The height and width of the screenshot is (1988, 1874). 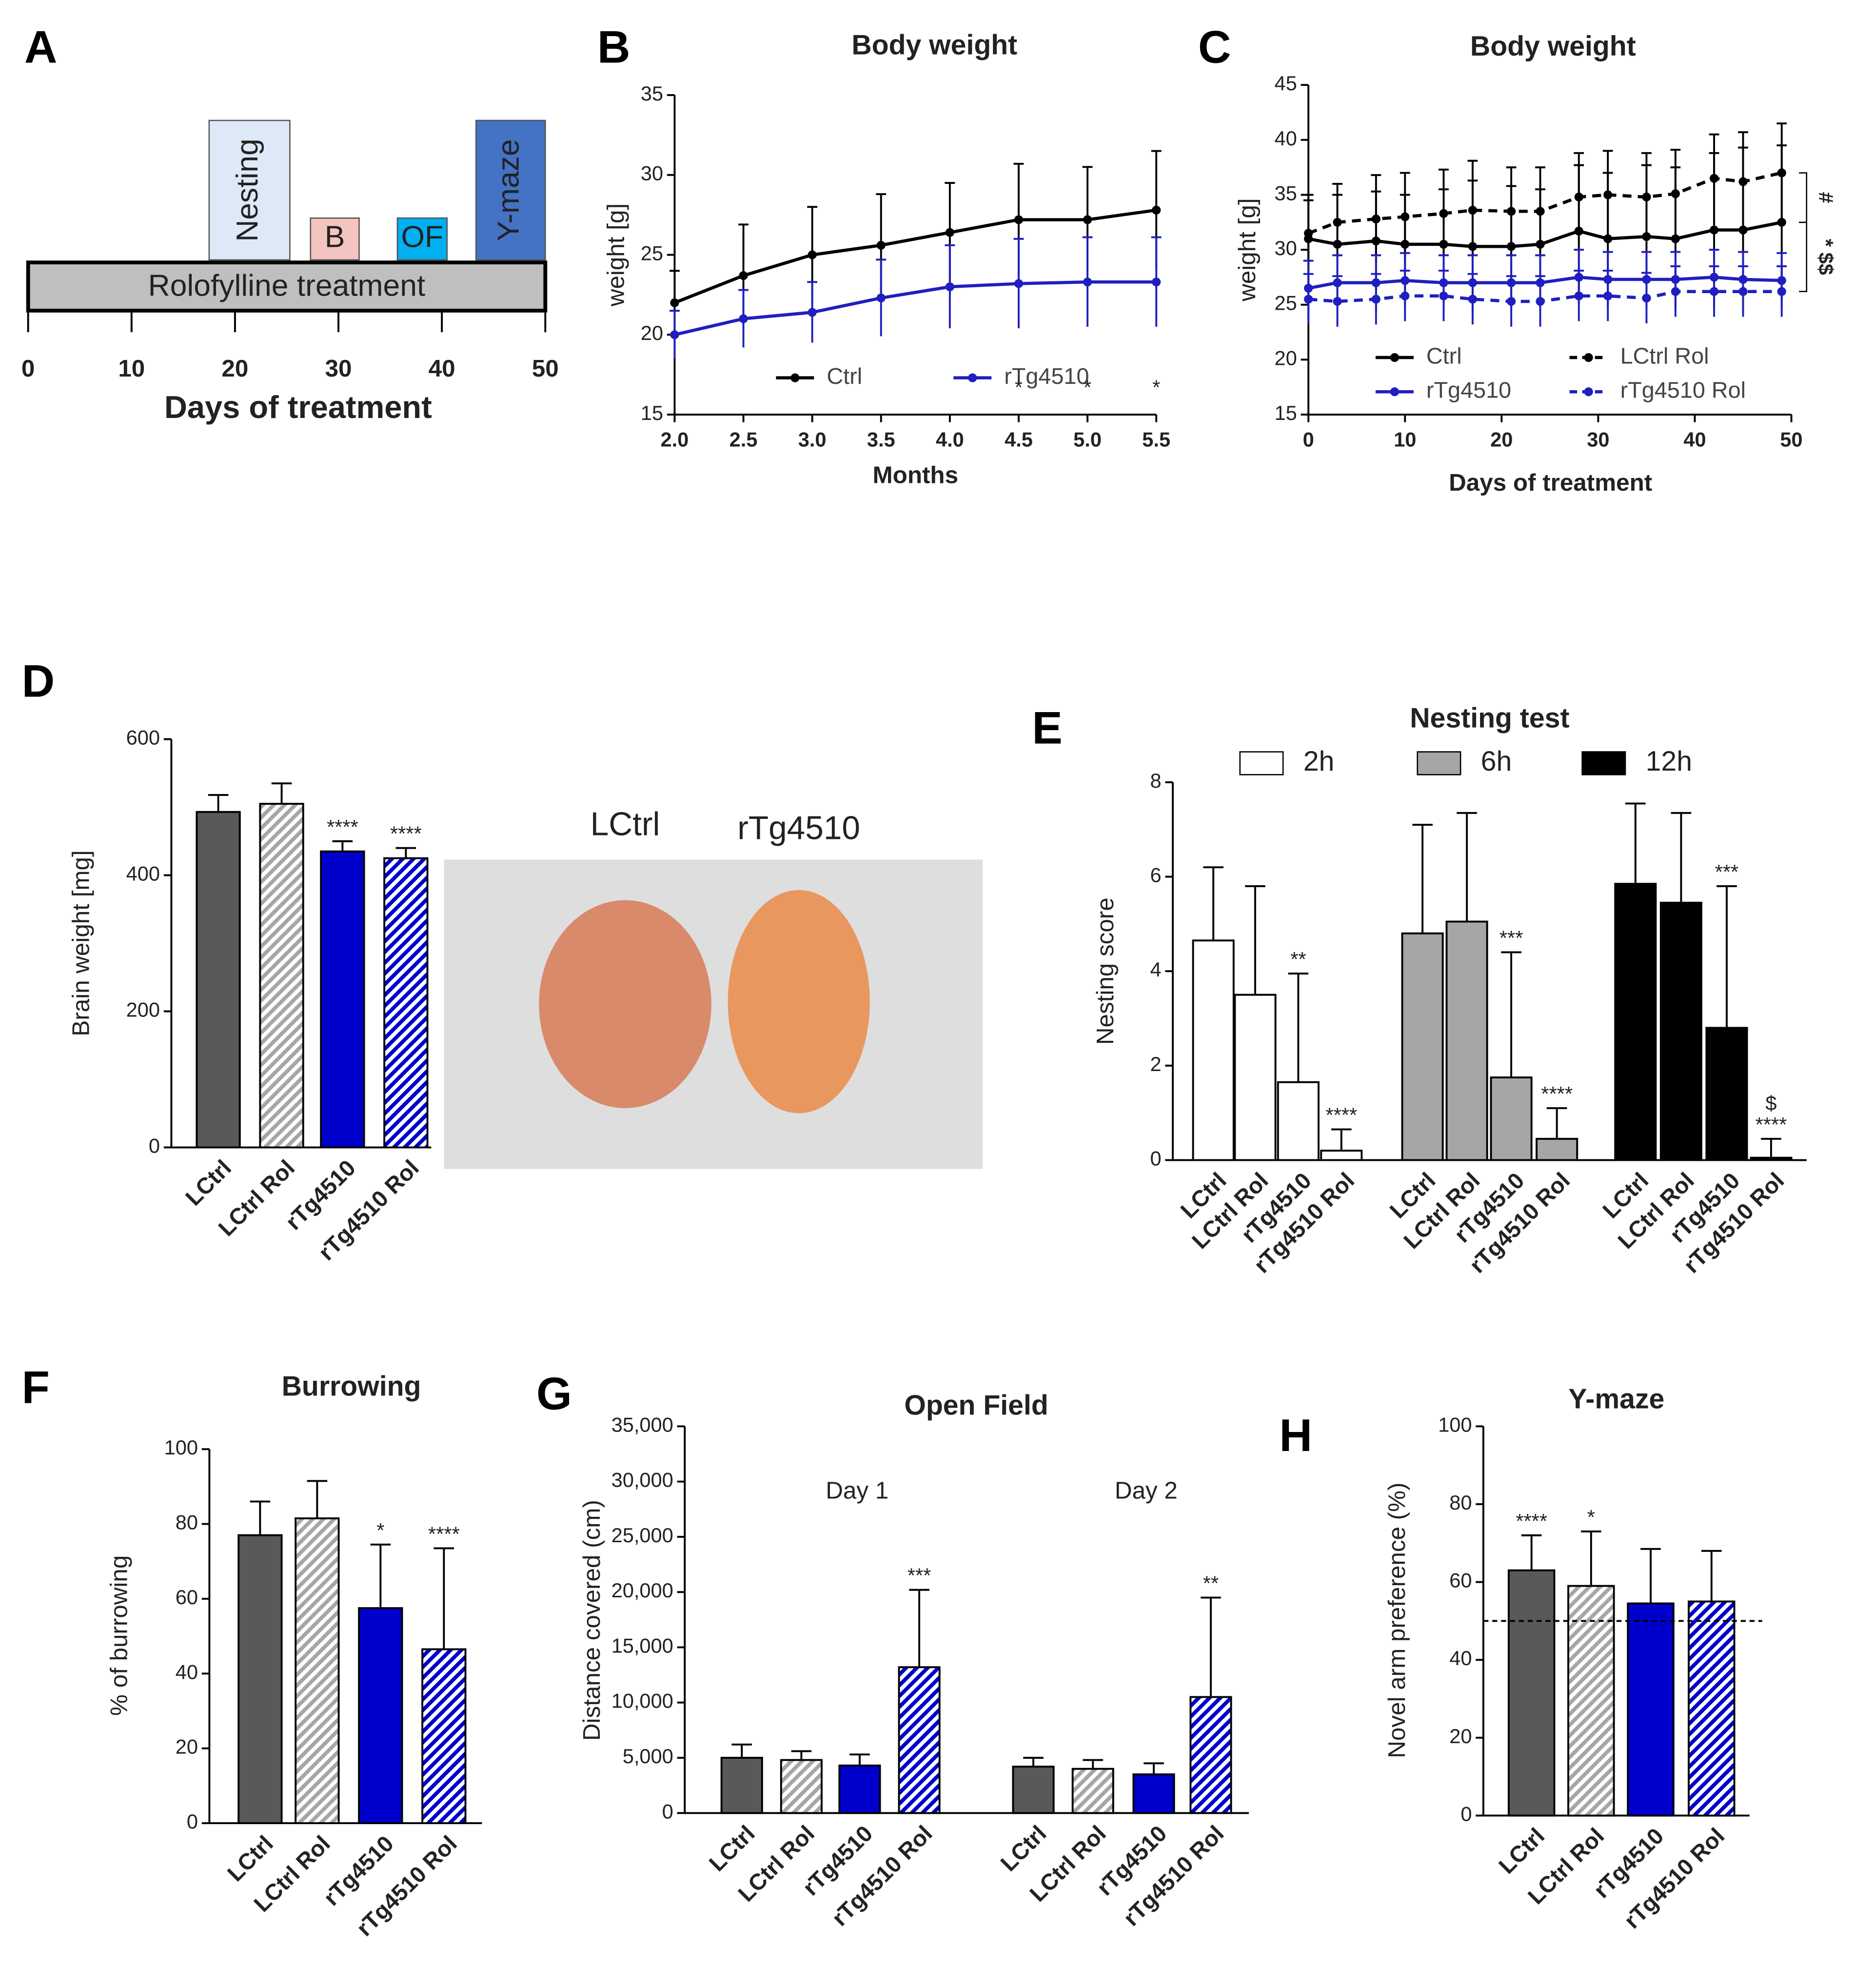 I want to click on y-tick-label: 35,000, so click(x=643, y=1424).